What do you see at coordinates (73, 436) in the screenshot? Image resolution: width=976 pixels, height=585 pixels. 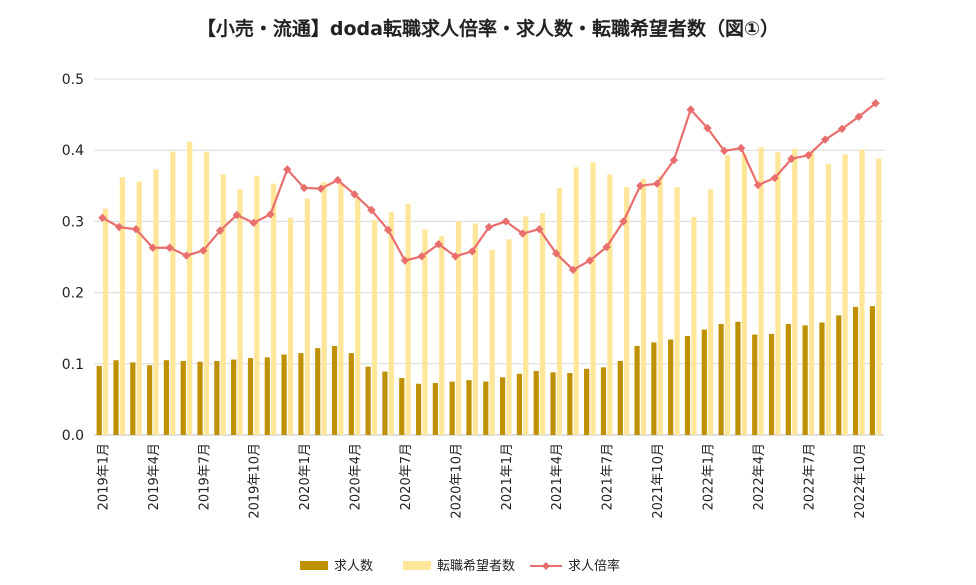 I see `y-tick-label: 0.0` at bounding box center [73, 436].